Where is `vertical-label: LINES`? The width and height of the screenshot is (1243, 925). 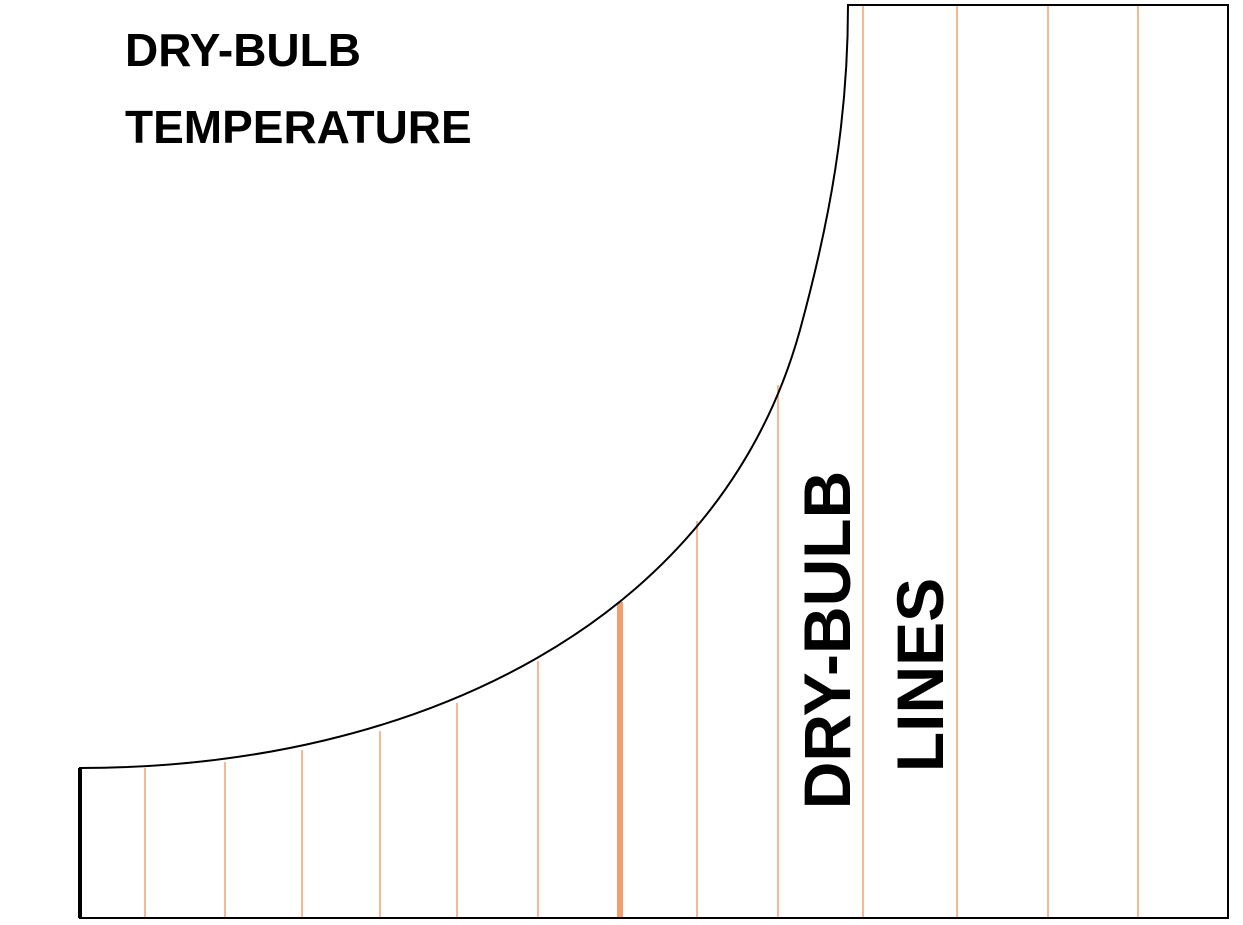
vertical-label: LINES is located at coordinates (920, 675).